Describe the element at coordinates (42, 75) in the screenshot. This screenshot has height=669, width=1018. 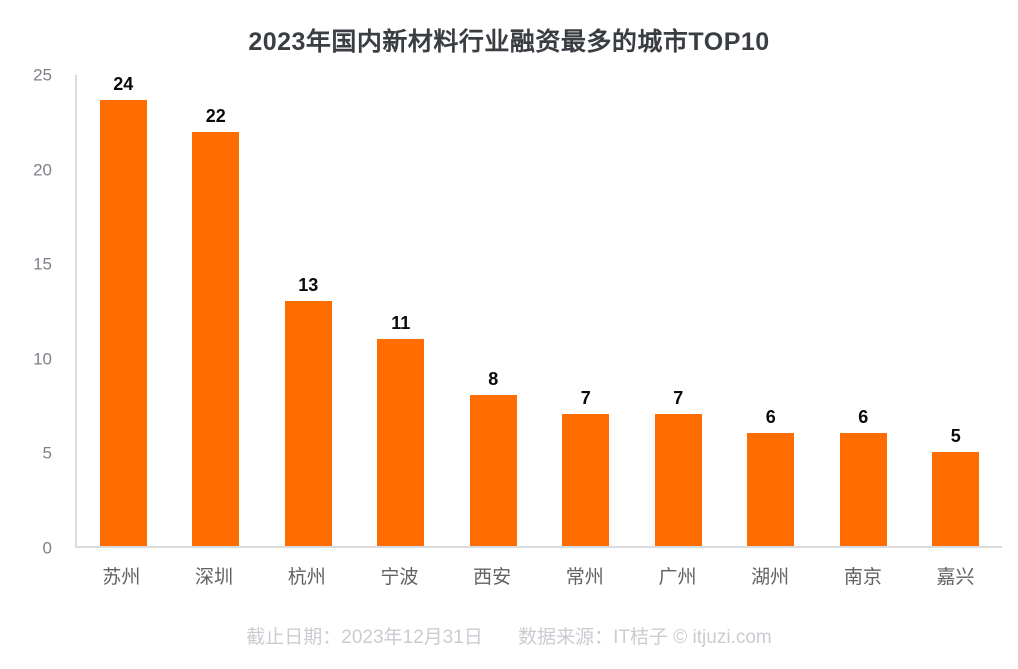
I see `y-tick-label: 25` at that location.